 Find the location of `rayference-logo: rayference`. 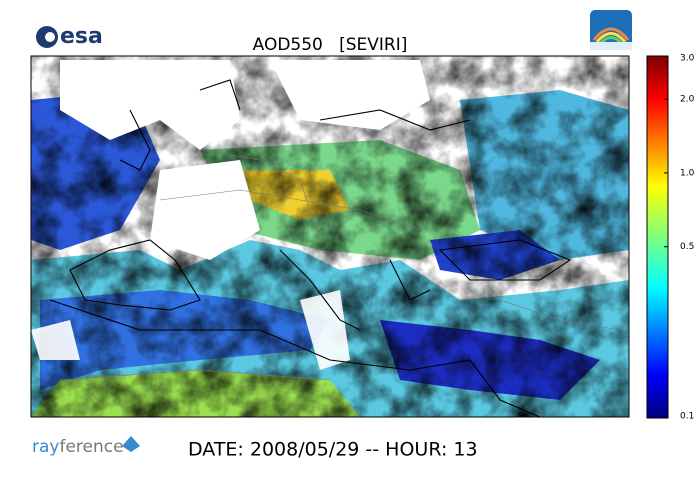

rayference-logo: rayference is located at coordinates (86, 446).